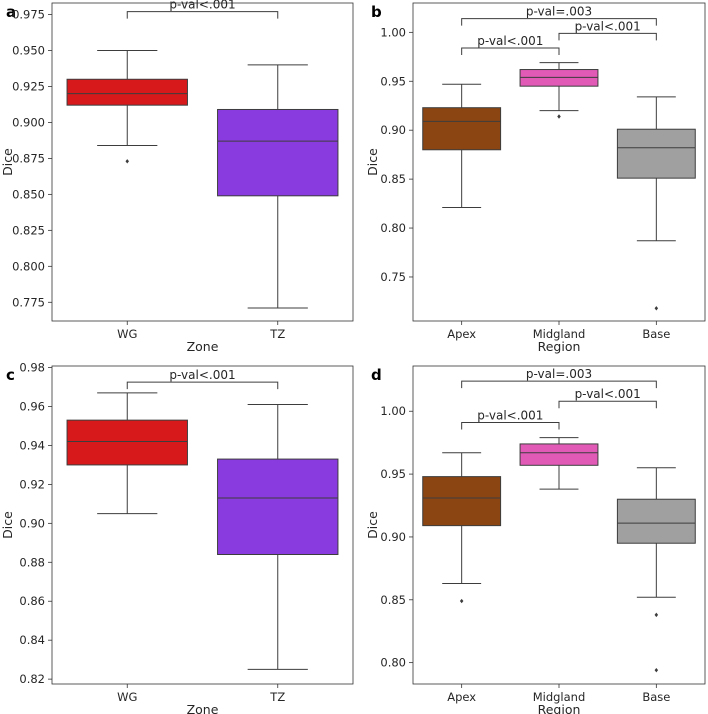  I want to click on x-axis-label: Zone, so click(203, 346).